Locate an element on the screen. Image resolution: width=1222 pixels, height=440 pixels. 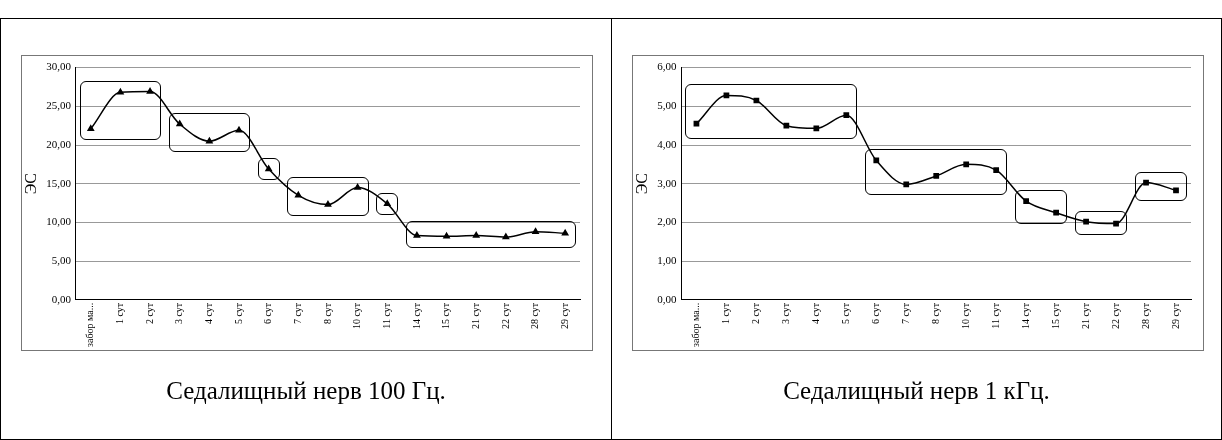
y-tick-label: 30,00 is located at coordinates (59, 66).